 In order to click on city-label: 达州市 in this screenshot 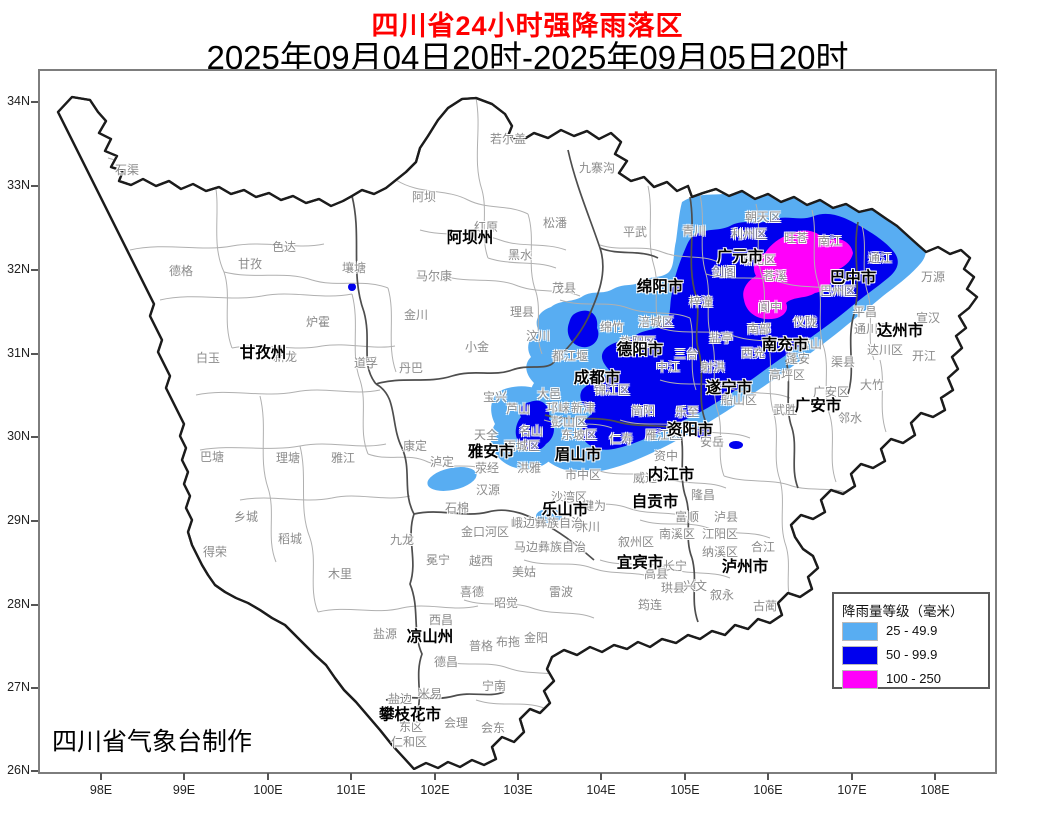, I will do `click(900, 331)`.